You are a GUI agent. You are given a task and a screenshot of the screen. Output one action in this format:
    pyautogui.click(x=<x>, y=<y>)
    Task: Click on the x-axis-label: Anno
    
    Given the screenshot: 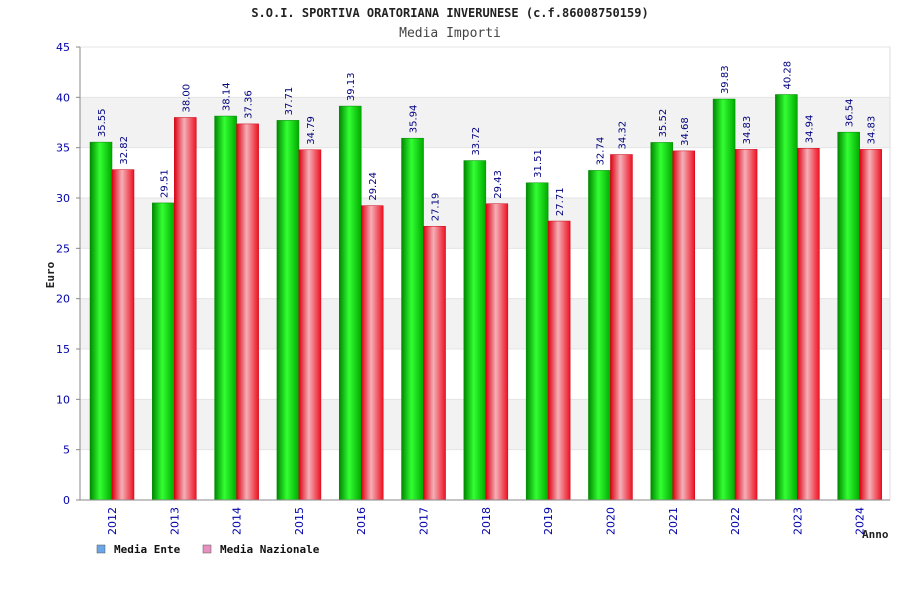 What is the action you would take?
    pyautogui.click(x=875, y=534)
    